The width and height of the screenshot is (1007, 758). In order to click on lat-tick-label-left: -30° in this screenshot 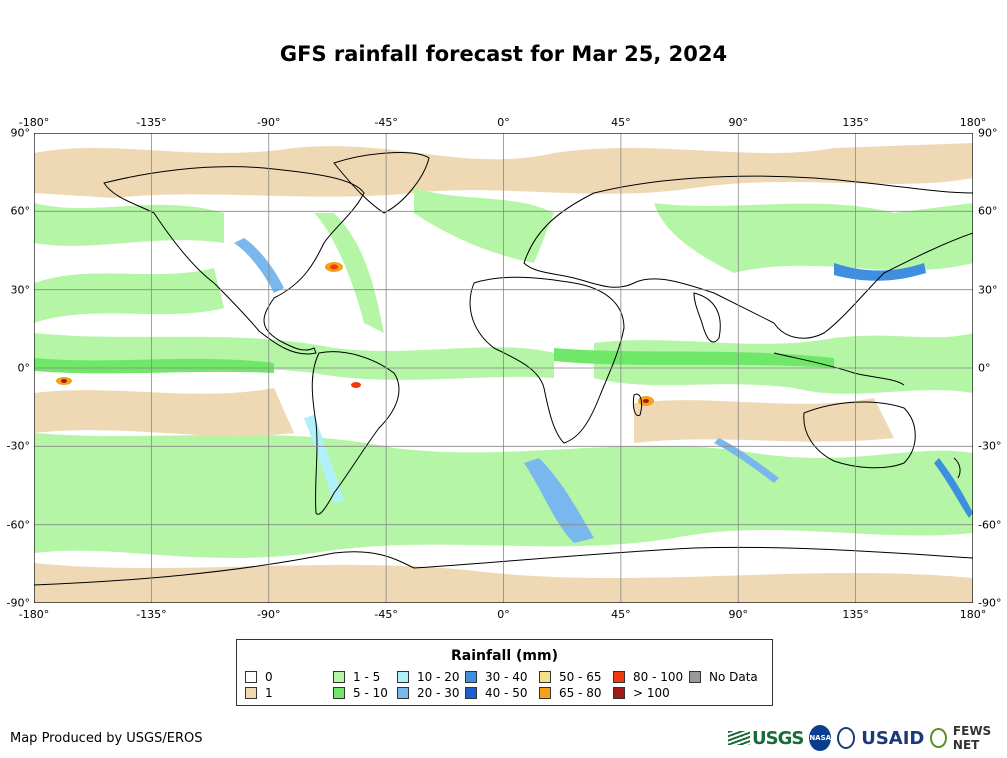, I will do `click(18, 446)`.